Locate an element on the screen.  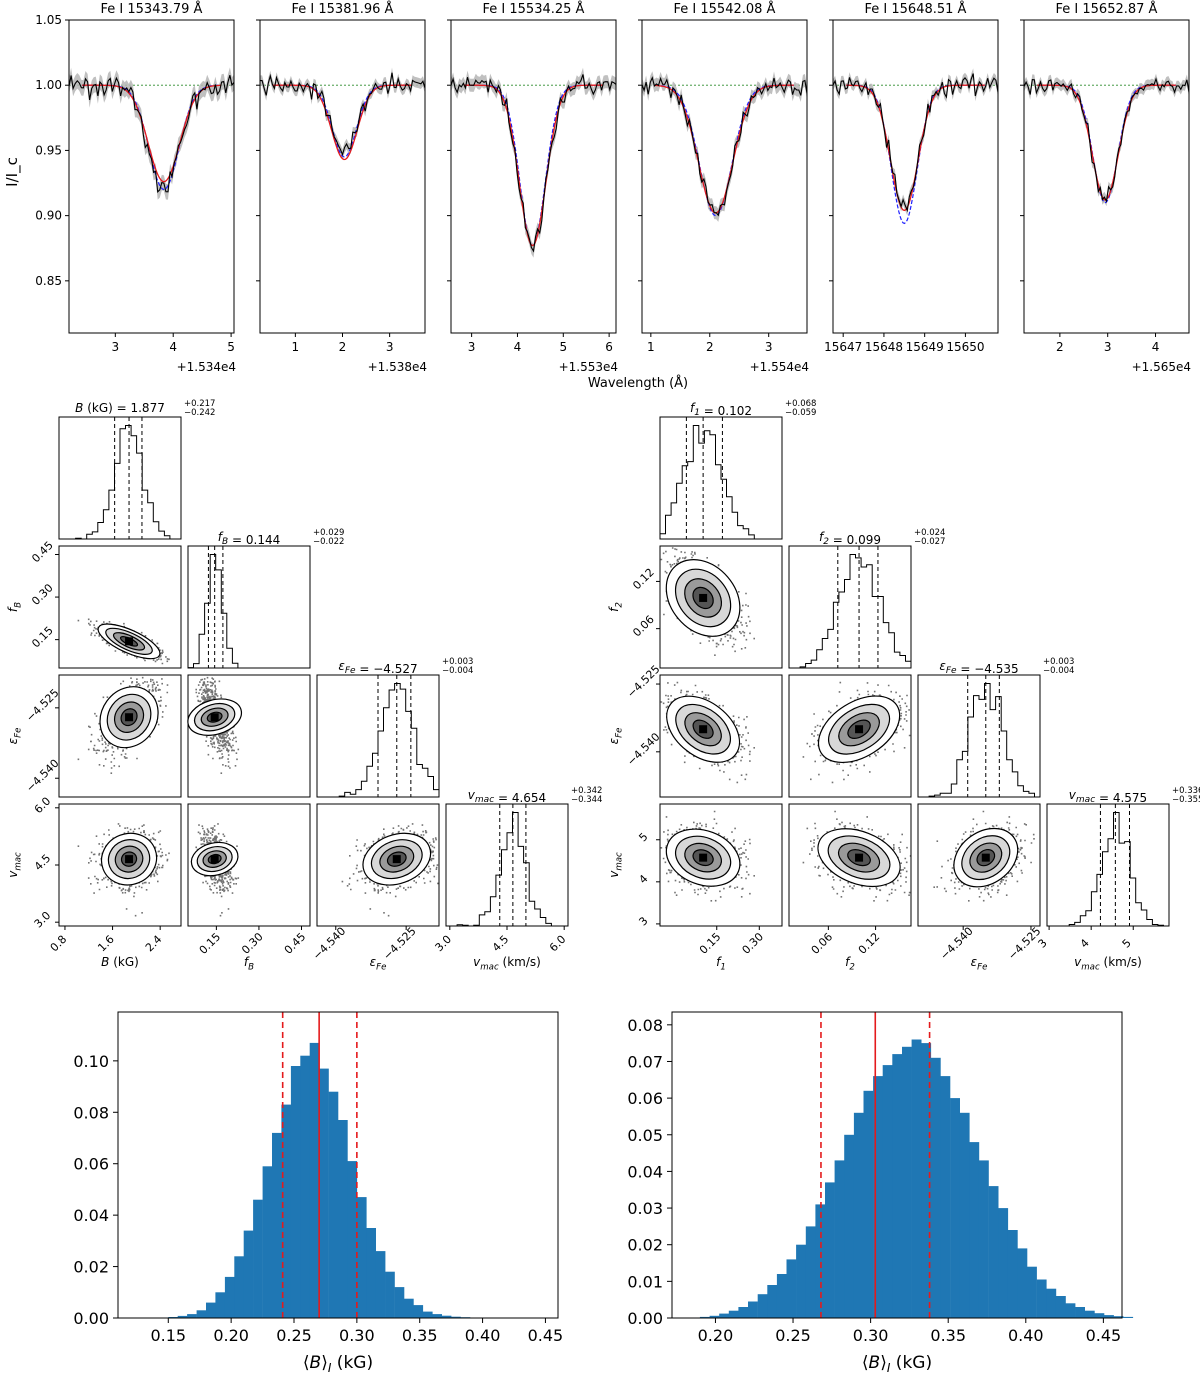
x-tick-label: 0.06 is located at coordinates (822, 943).